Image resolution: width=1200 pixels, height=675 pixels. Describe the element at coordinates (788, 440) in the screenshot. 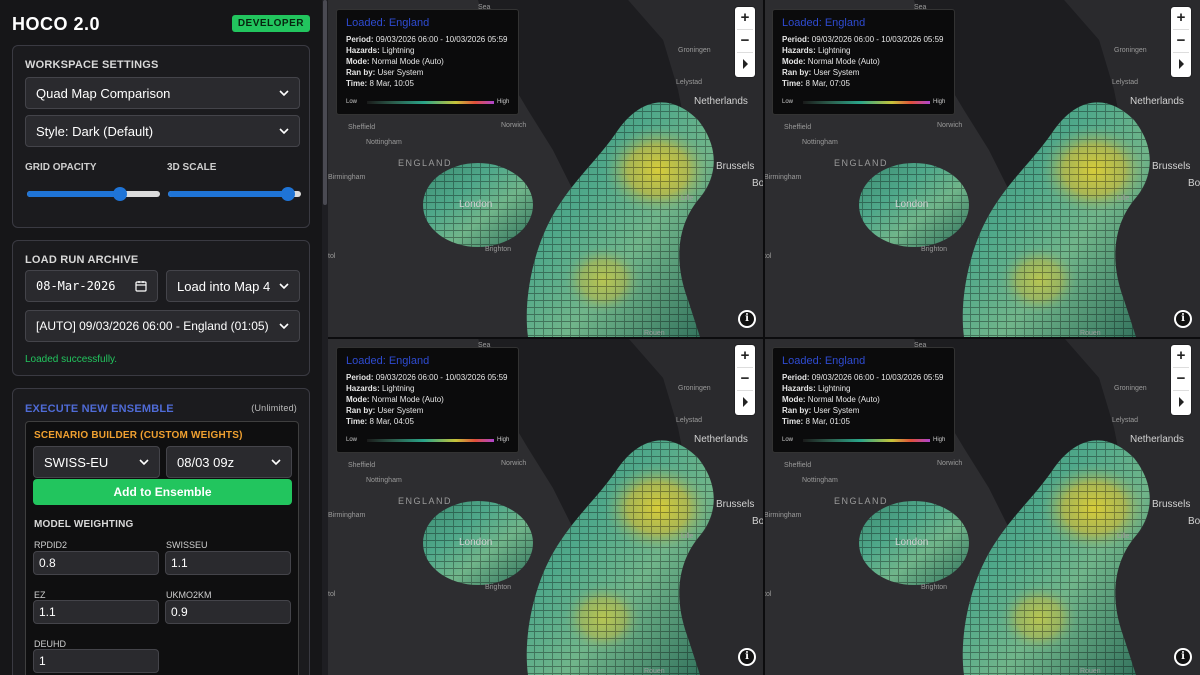

I see `legend-low-label: Low` at that location.